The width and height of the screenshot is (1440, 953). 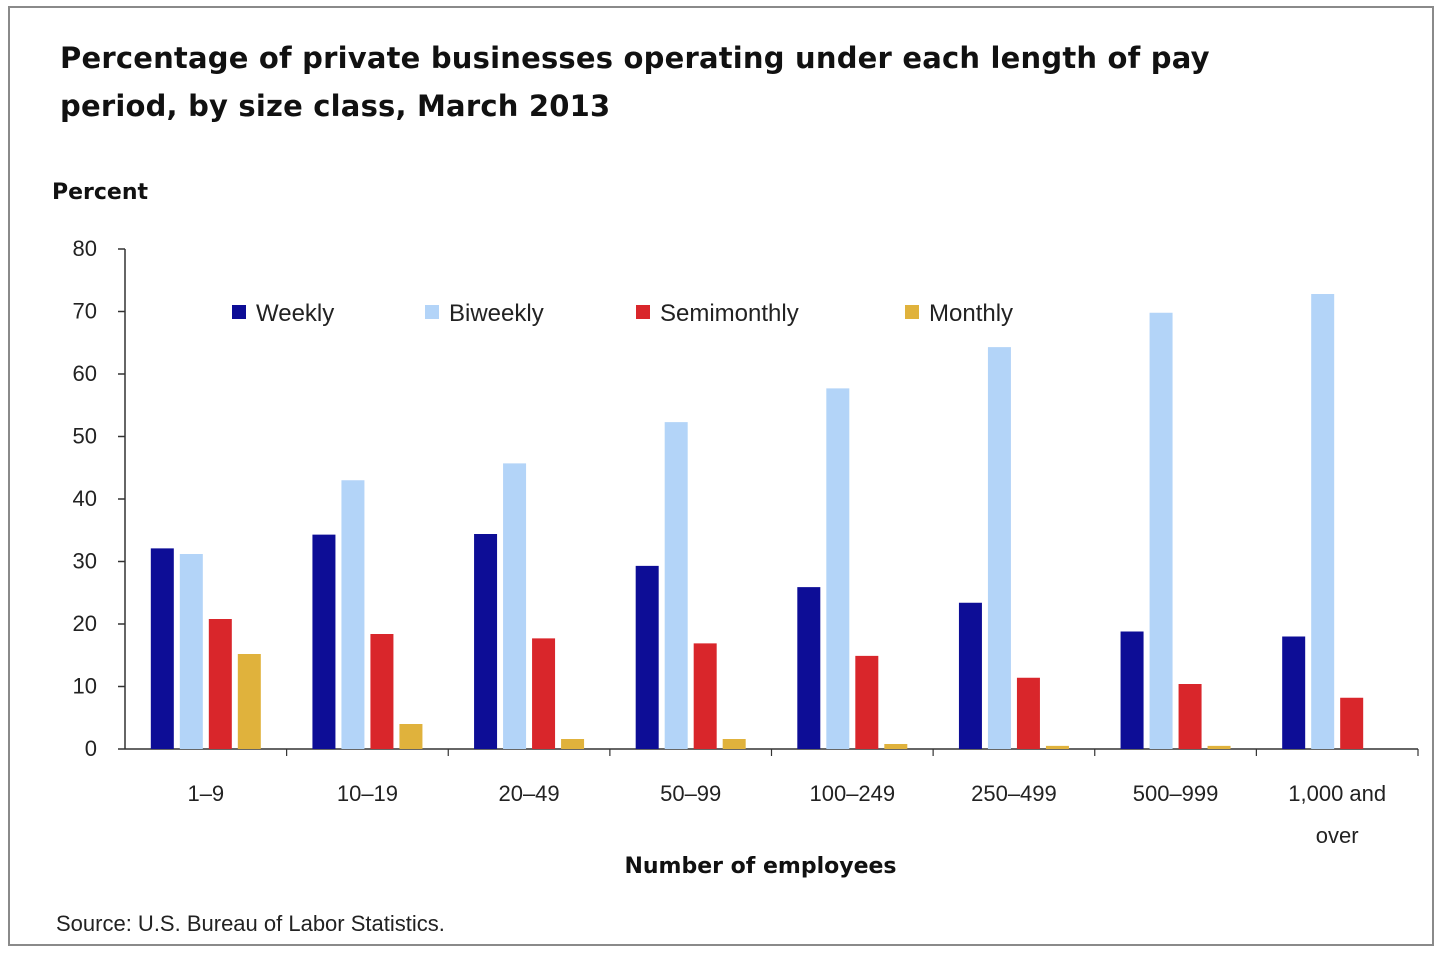 I want to click on y-tick-label: 50, so click(x=85, y=436).